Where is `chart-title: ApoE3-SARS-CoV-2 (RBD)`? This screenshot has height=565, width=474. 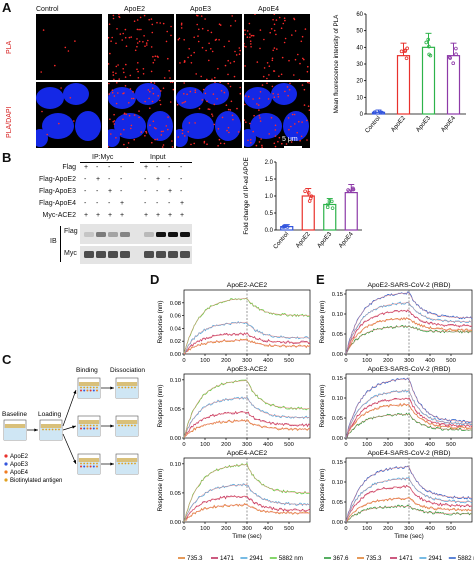 chart-title: ApoE3-SARS-CoV-2 (RBD) is located at coordinates (408, 369).